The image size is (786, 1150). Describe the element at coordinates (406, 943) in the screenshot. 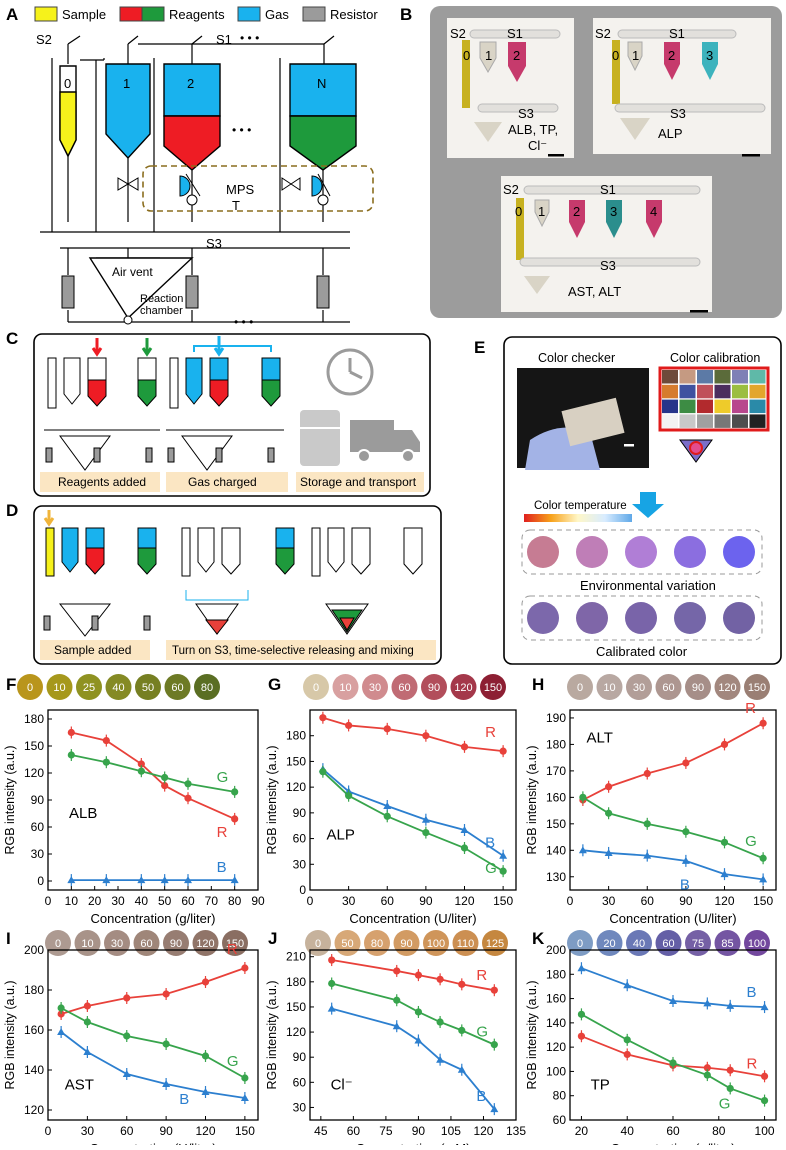

I see `concentration-swatches: 0 50 80 90 100 110 125` at that location.